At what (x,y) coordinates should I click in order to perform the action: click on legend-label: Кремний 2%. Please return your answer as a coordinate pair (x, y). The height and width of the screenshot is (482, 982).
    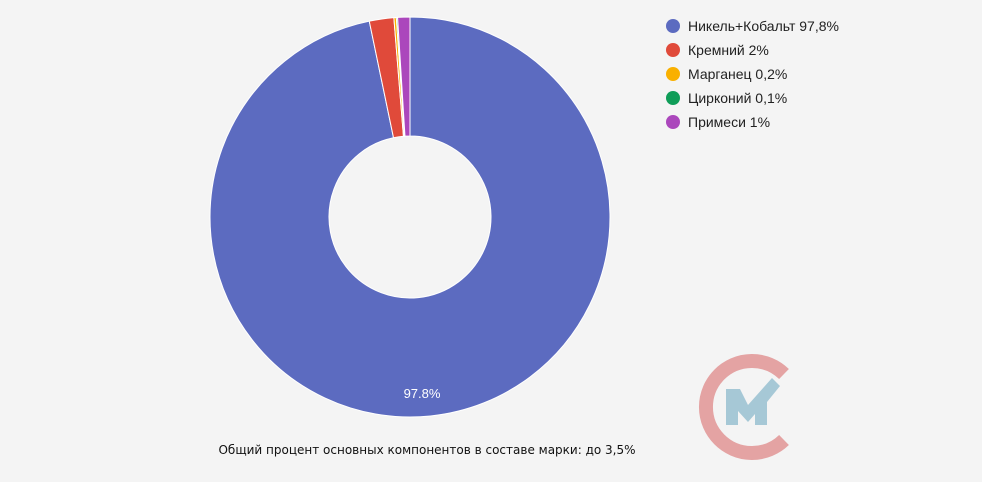
    Looking at the image, I should click on (728, 50).